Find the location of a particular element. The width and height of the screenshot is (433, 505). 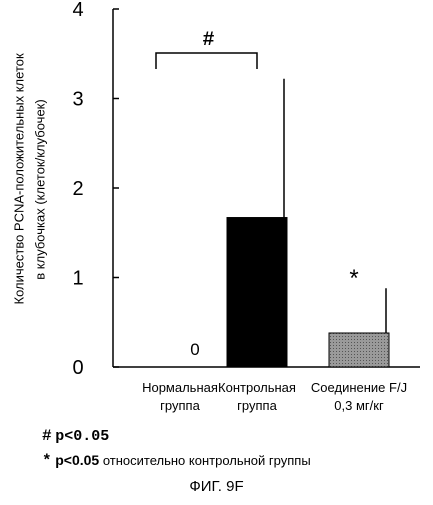

y-axis-label-line-2: в клубочках (клеток/клубочек) is located at coordinates (40, 190).